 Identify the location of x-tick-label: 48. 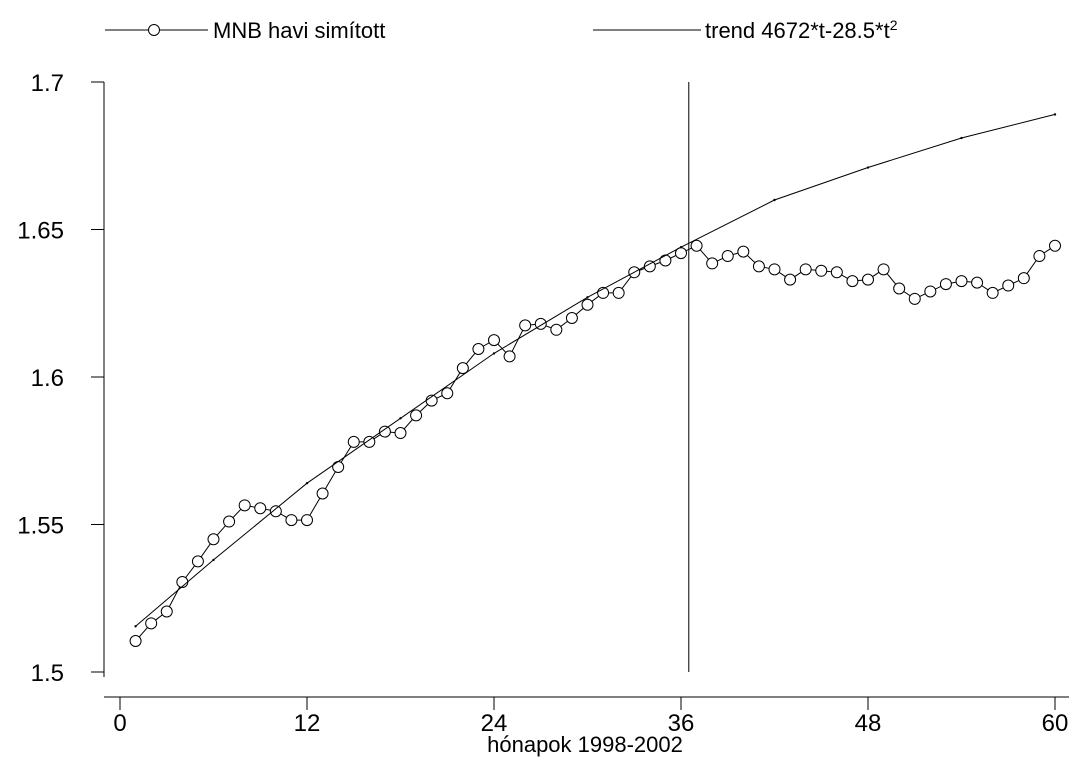
(868, 723).